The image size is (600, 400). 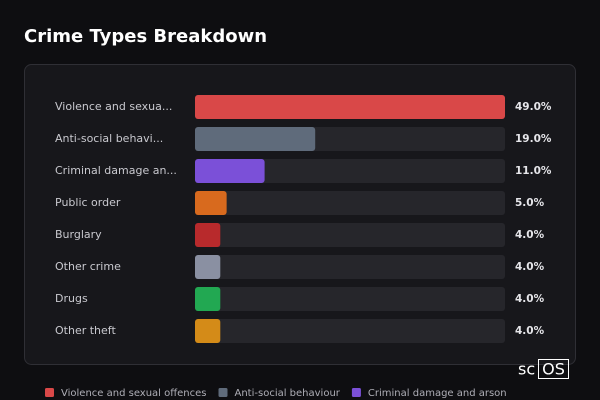 What do you see at coordinates (134, 393) in the screenshot?
I see `legend-label: Violence and sexual offences` at bounding box center [134, 393].